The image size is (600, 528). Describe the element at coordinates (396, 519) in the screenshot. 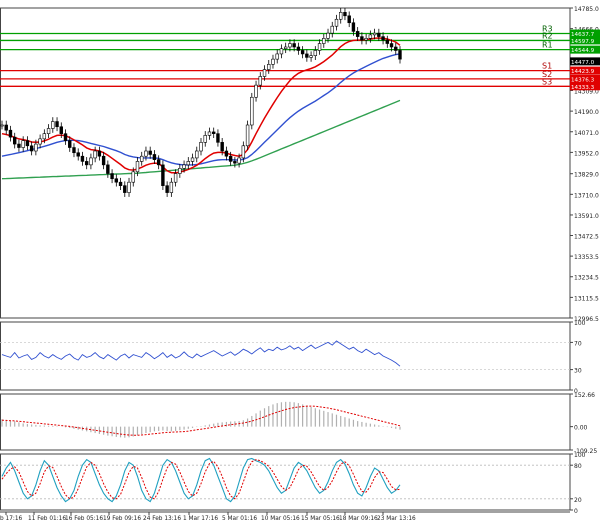

I see `x-tick-label: 23 Mar 13:16` at that location.